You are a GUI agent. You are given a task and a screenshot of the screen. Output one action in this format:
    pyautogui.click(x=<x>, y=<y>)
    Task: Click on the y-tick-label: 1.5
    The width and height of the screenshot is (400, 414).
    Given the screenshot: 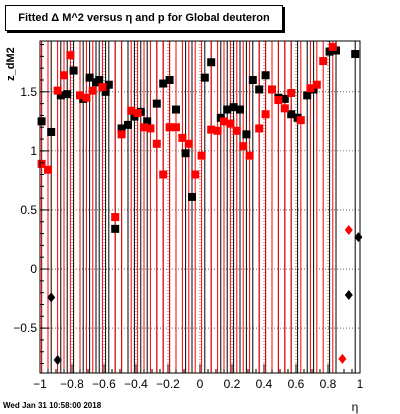 What is the action you would take?
    pyautogui.click(x=28, y=92)
    